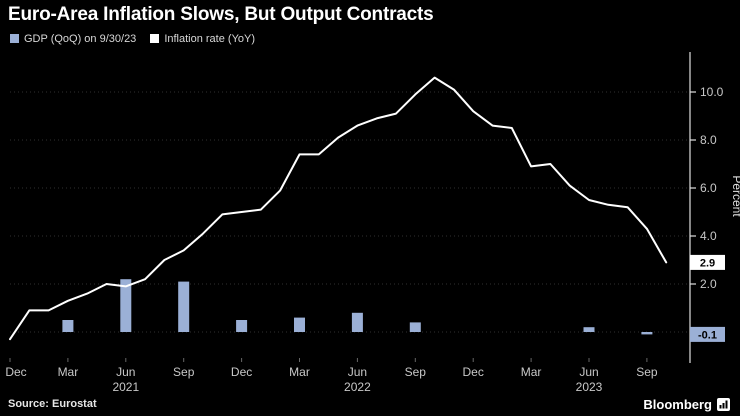 This screenshot has height=416, width=740. What do you see at coordinates (714, 207) in the screenshot?
I see `y-axis: 2.0 4.0 6.0 8.0 10.0 Percent` at bounding box center [714, 207].